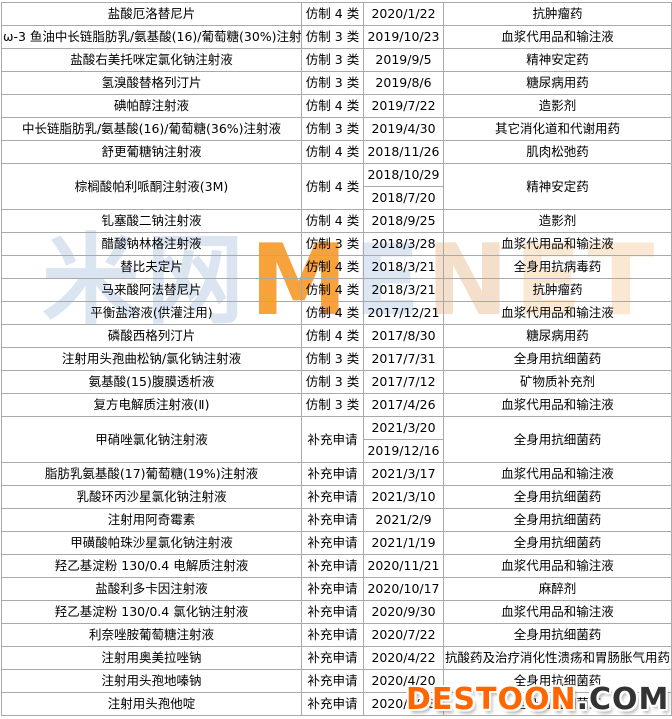 Image resolution: width=672 pixels, height=719 pixels. Describe the element at coordinates (403, 681) in the screenshot. I see `date-cell: 2020/4/20` at that location.